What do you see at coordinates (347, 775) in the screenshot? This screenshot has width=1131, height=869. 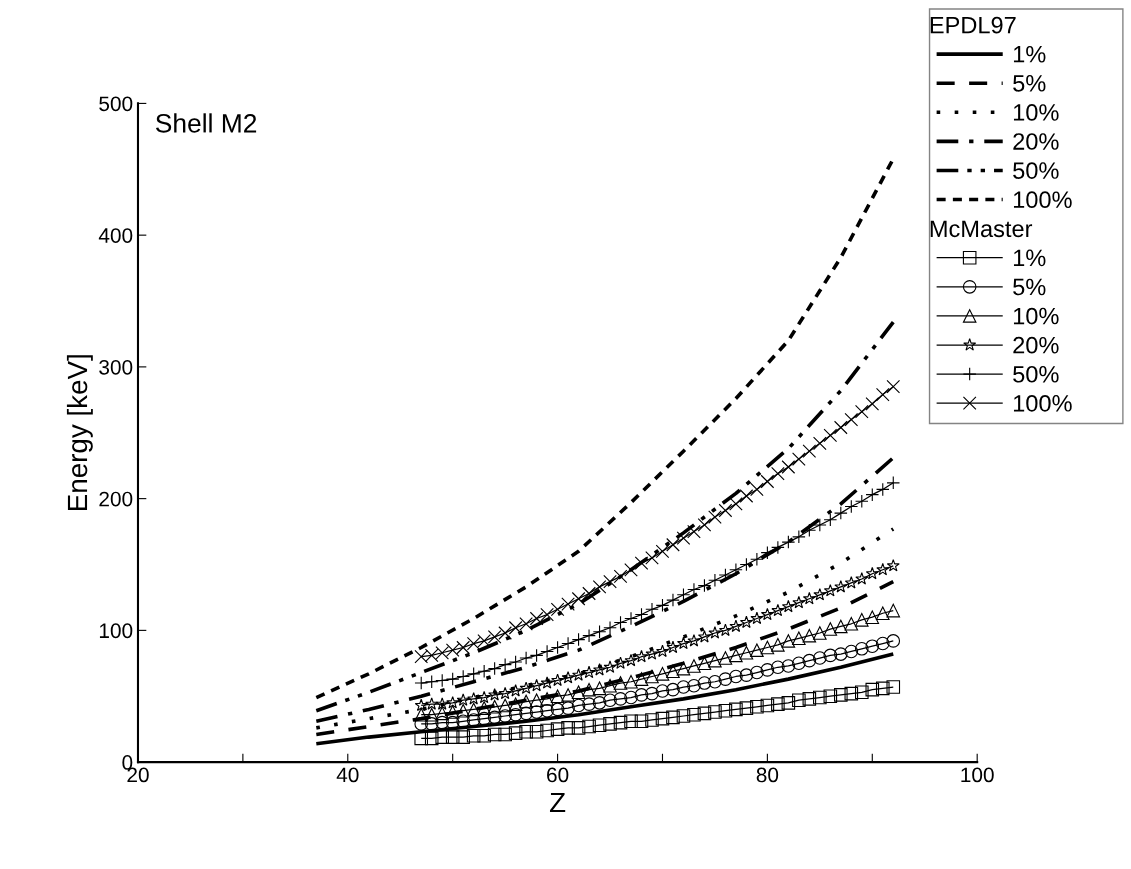 I see `x-tick-label: 40` at bounding box center [347, 775].